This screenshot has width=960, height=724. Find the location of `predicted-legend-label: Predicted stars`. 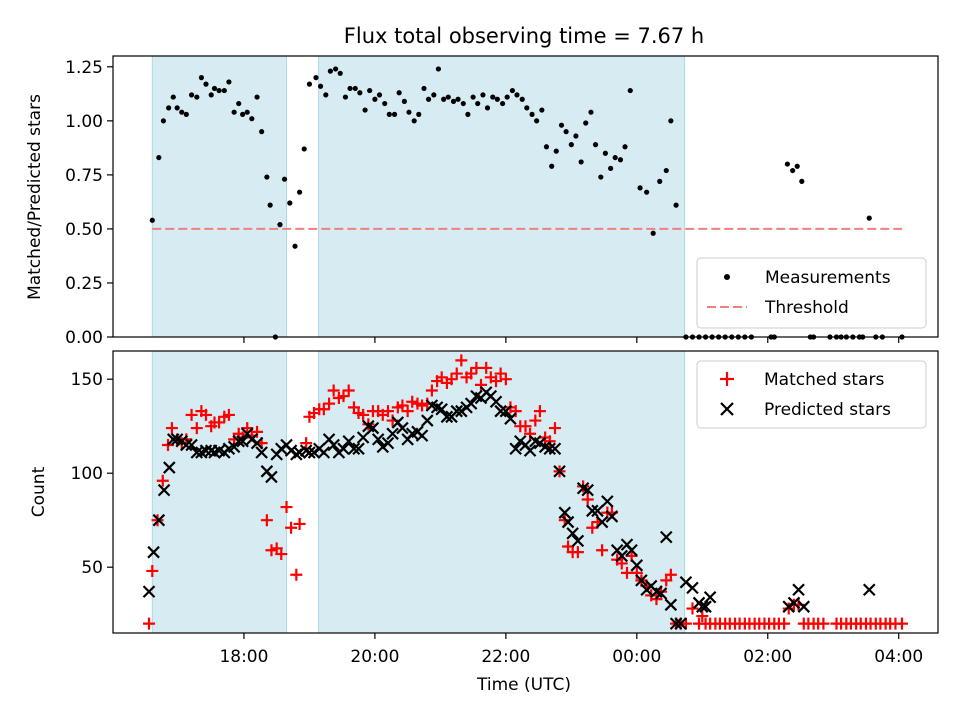

predicted-legend-label: Predicted stars is located at coordinates (827, 410).